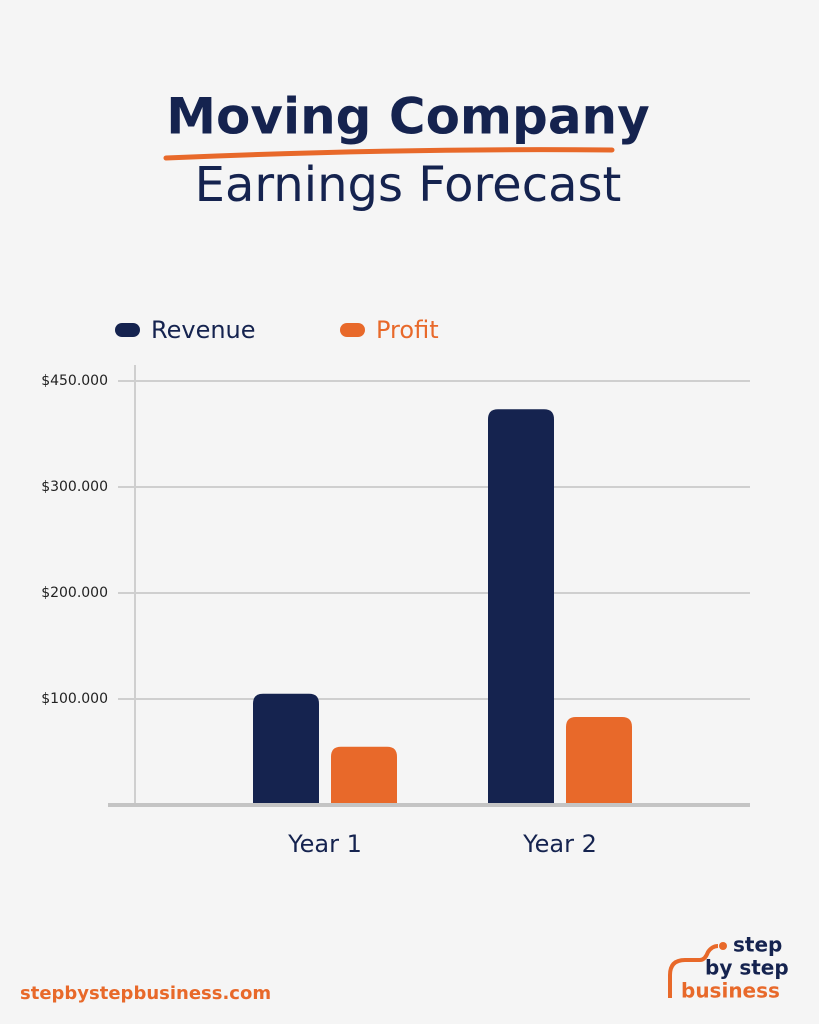 This screenshot has width=819, height=1024. I want to click on y-tick-label: $200.000, so click(74, 593).